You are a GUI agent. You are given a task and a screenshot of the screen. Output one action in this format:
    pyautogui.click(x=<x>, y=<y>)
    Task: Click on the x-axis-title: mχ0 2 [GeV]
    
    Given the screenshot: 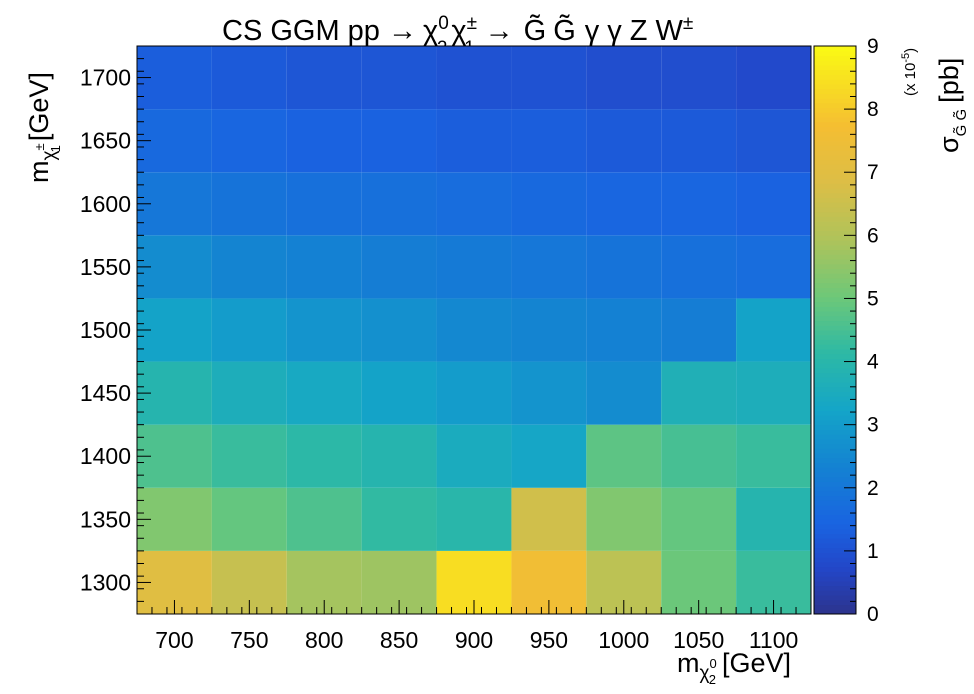 What is the action you would take?
    pyautogui.click(x=734, y=667)
    